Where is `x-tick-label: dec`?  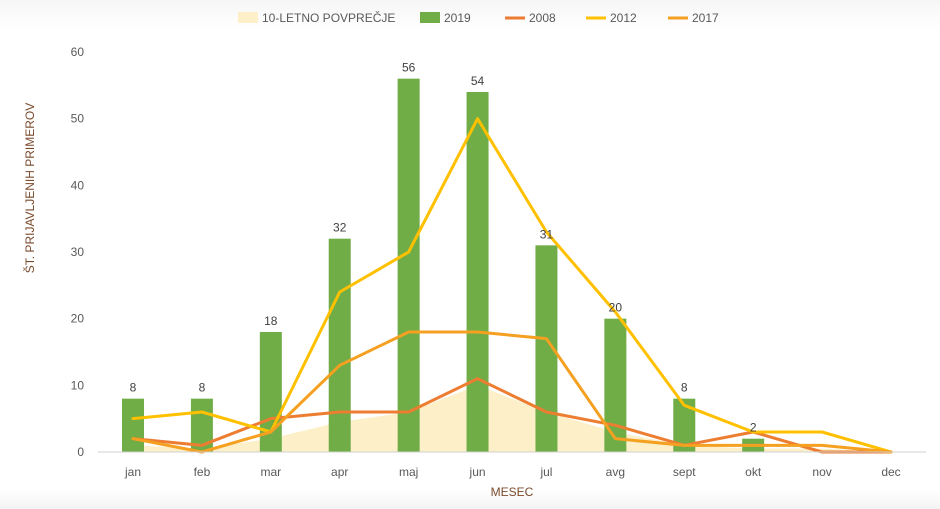
x-tick-label: dec is located at coordinates (890, 472).